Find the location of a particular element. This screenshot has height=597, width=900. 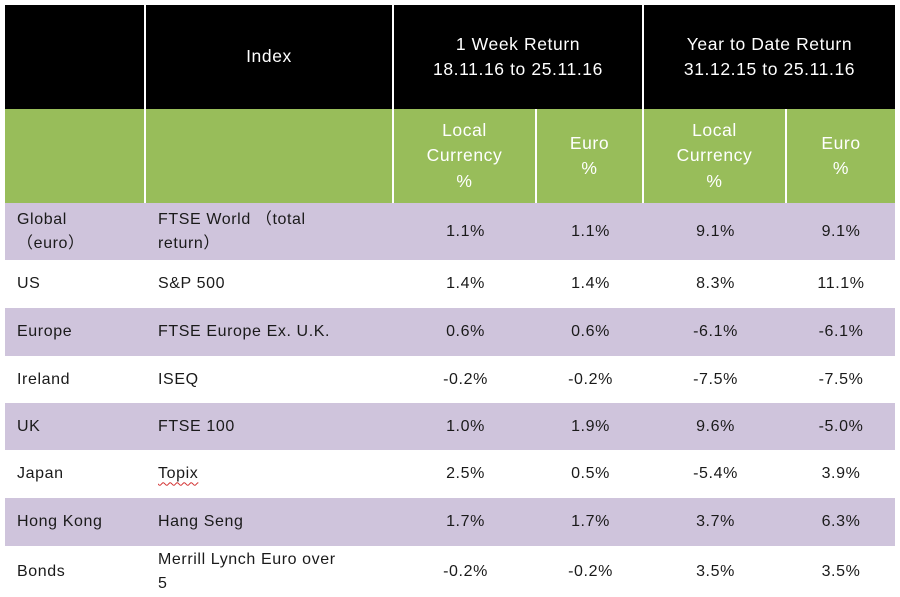

row-region: Japan is located at coordinates (75, 474).